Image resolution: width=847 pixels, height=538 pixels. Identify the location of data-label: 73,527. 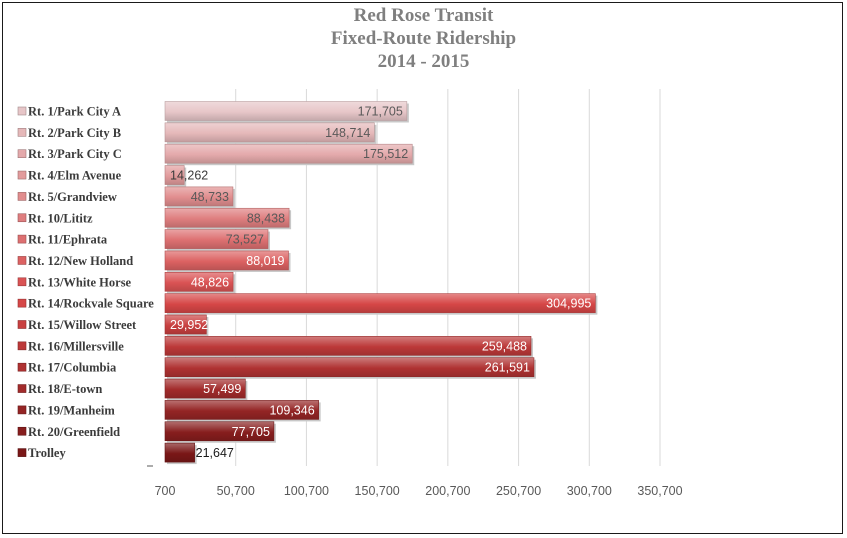
(245, 240).